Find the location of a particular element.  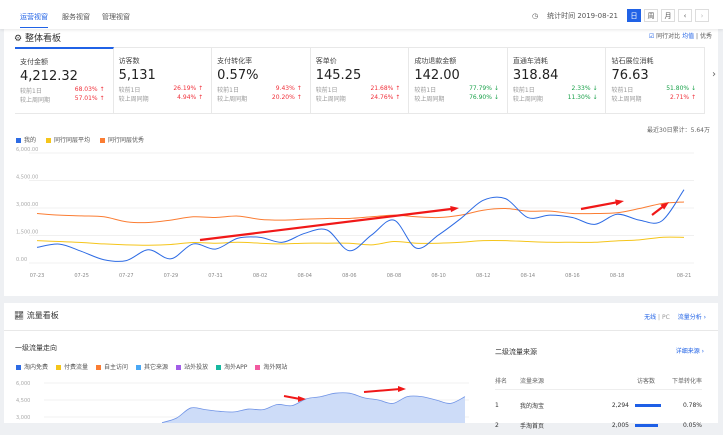

legend-item: 同行同层平均 is located at coordinates (68, 139).